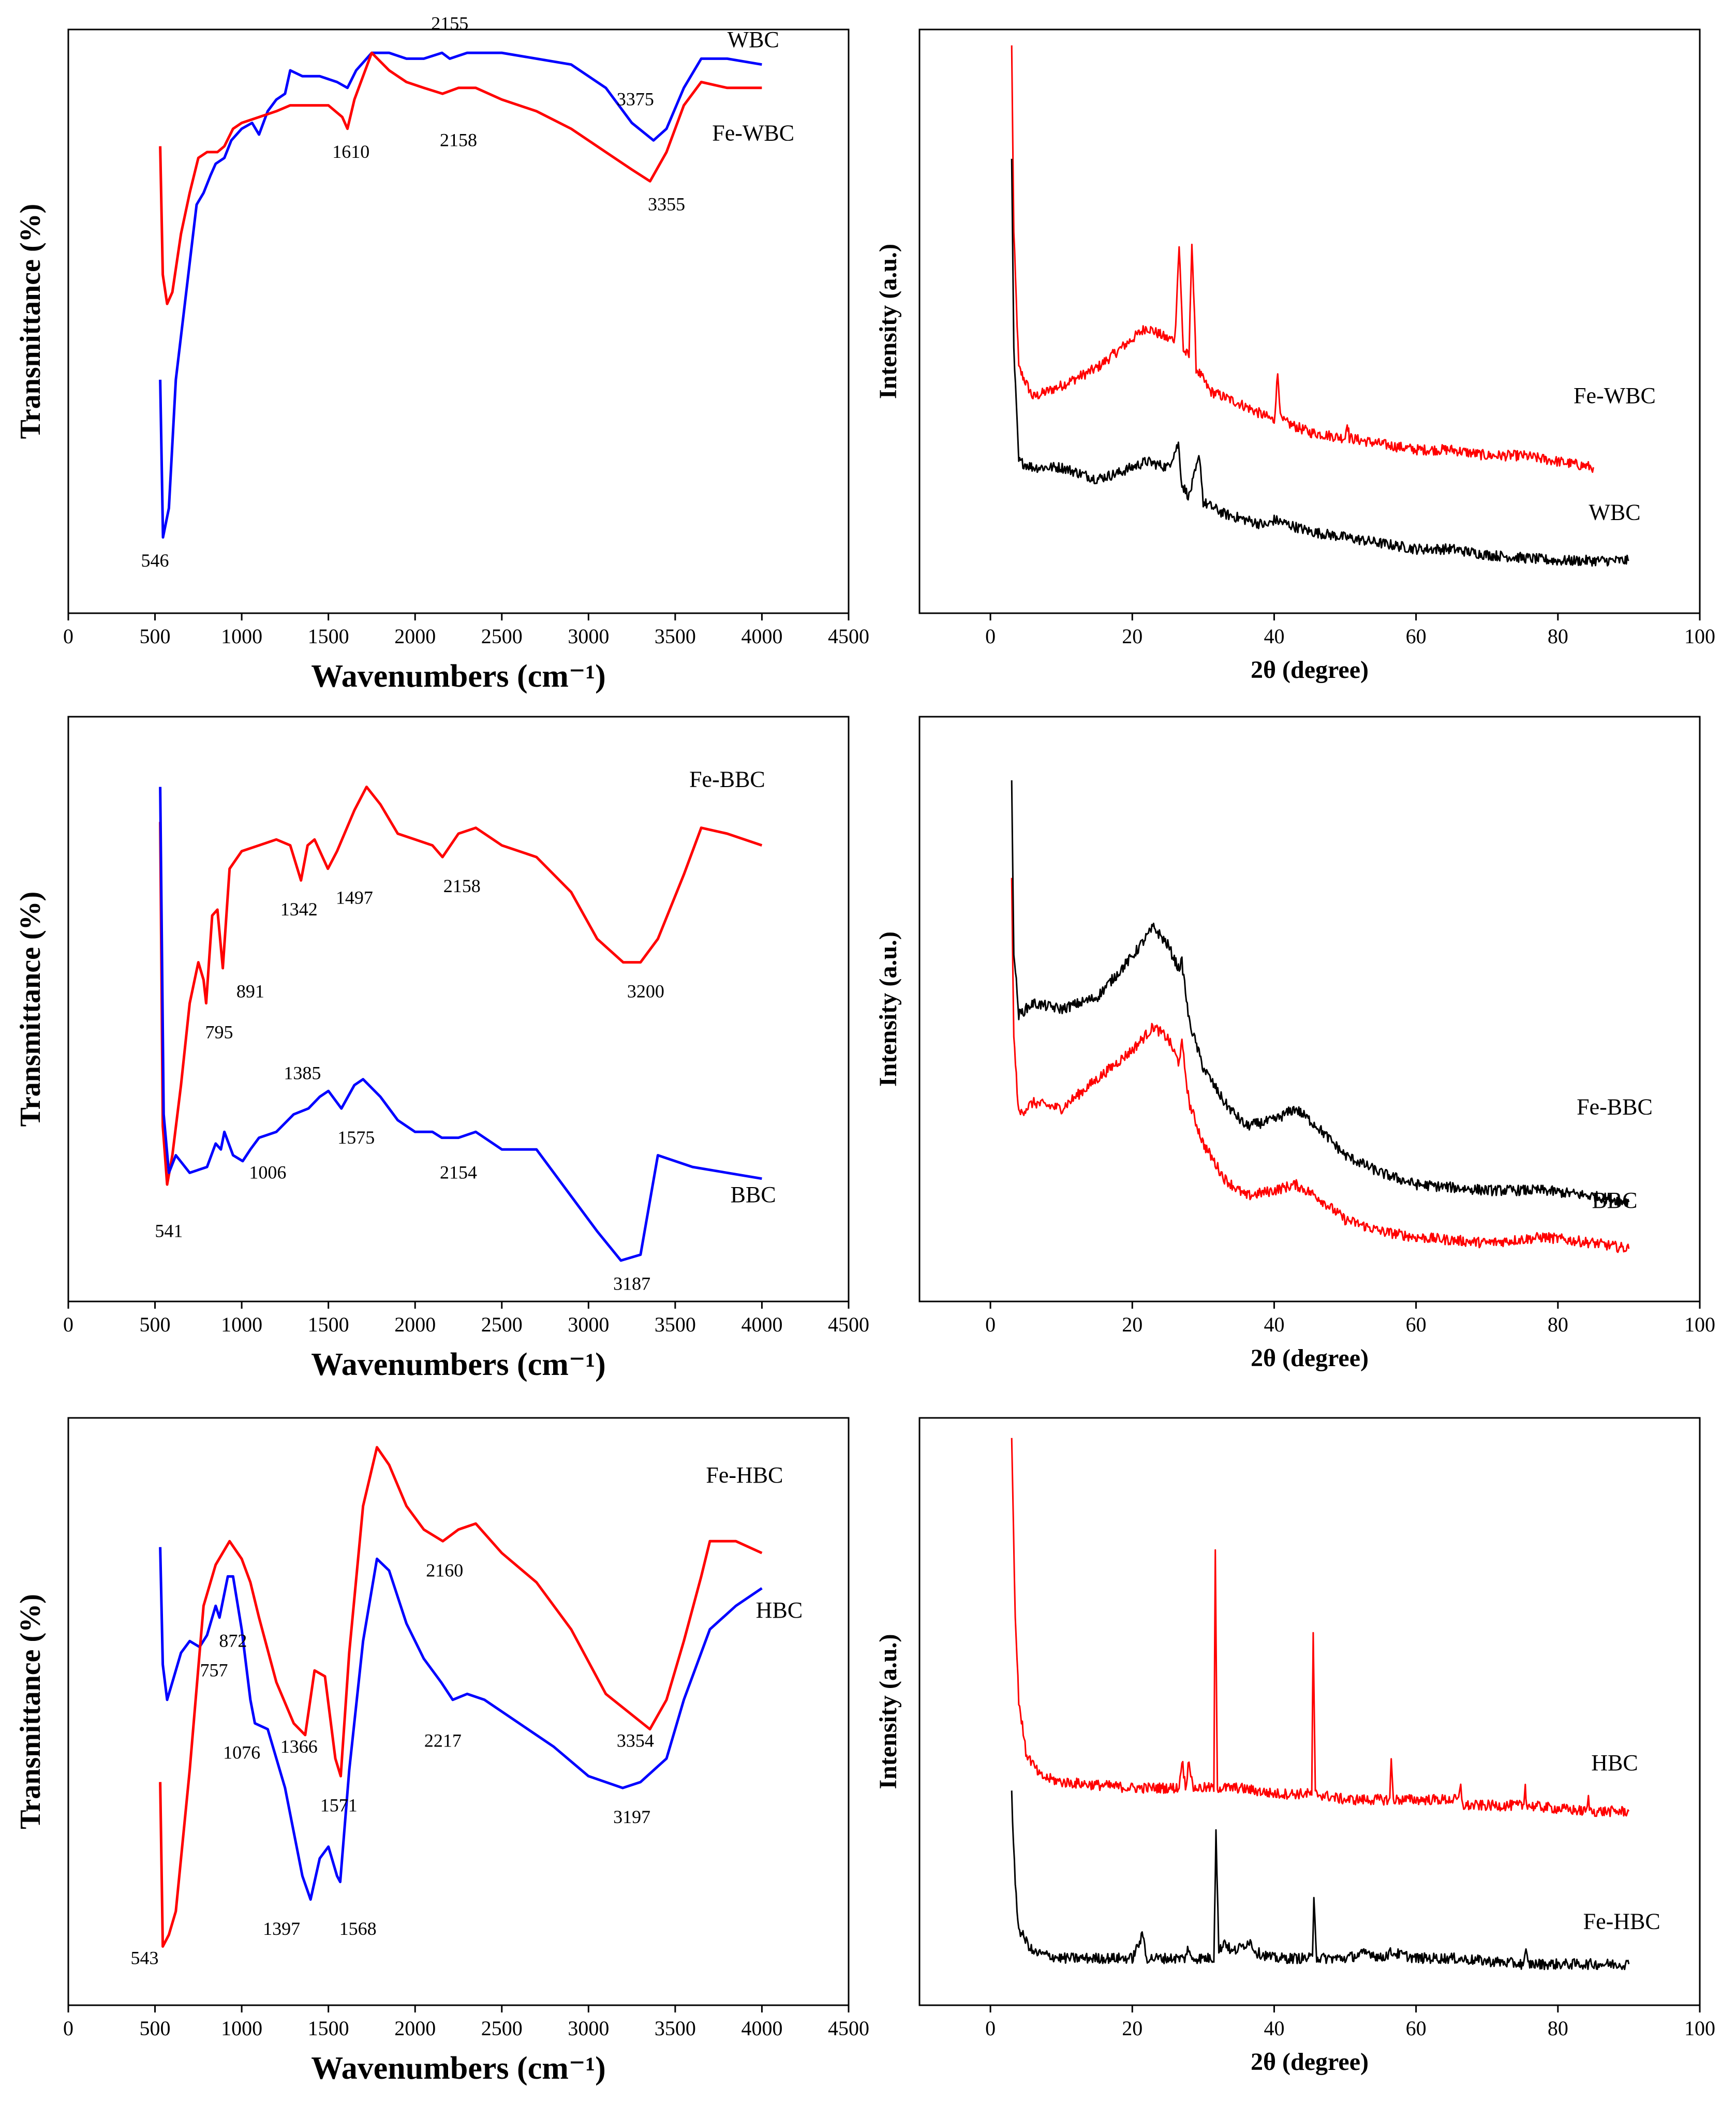 The width and height of the screenshot is (1736, 2117). Describe the element at coordinates (219, 1032) in the screenshot. I see `peak-label: 795` at that location.